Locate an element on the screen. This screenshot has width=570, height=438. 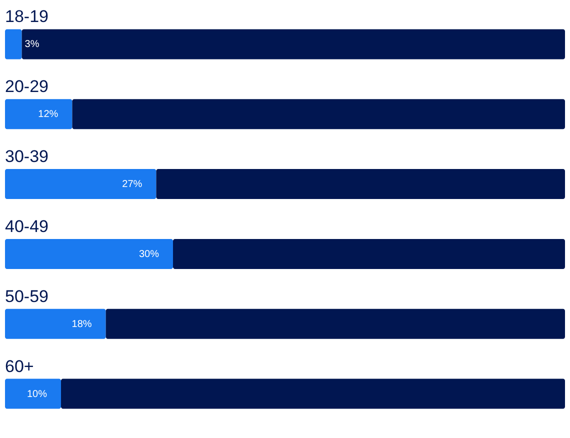
y-tick-label: 60+ is located at coordinates (19, 366).